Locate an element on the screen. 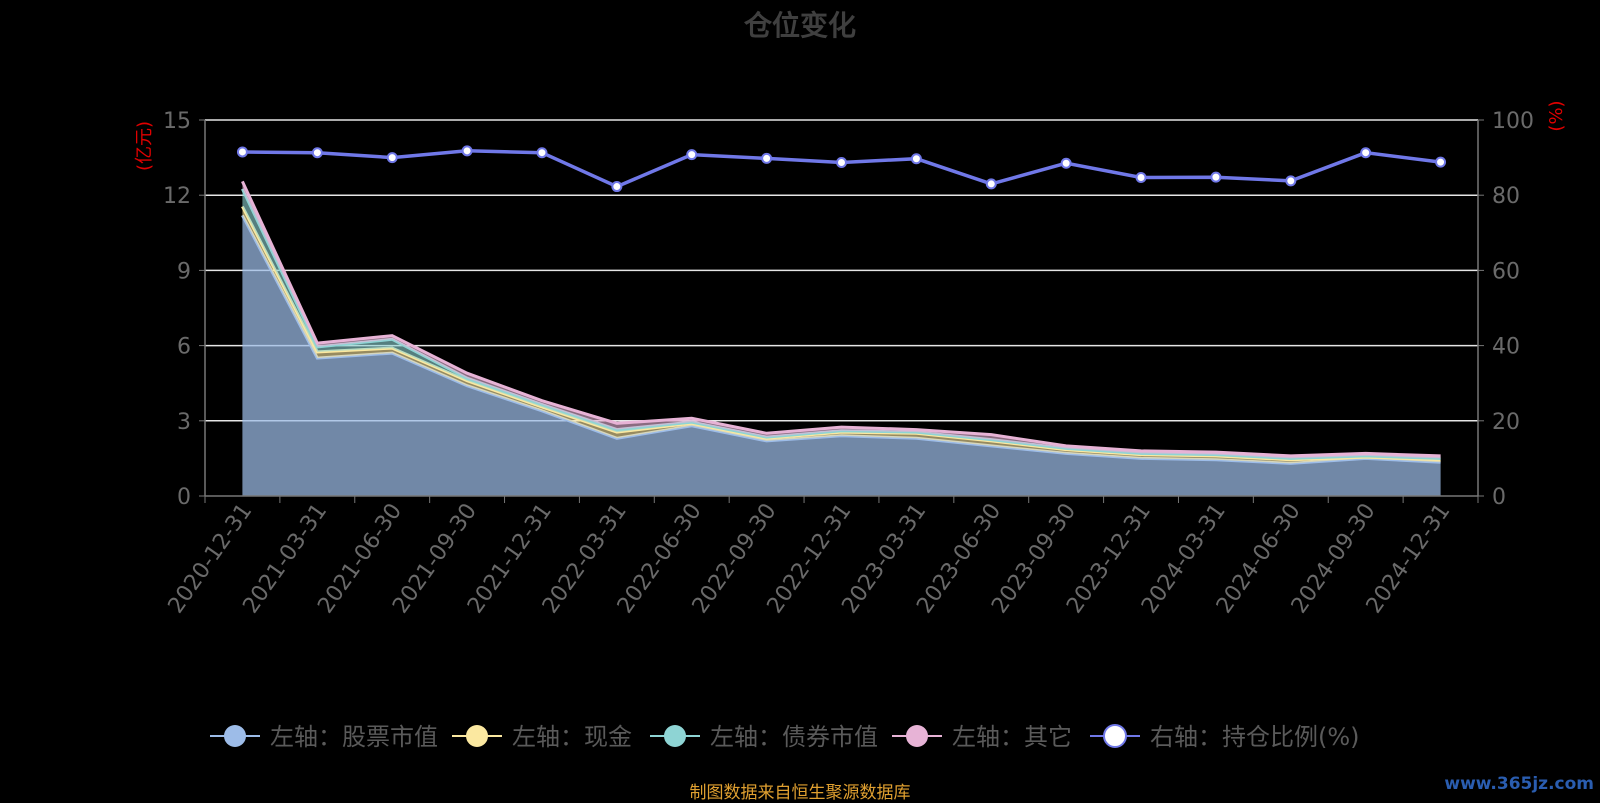  legend-item: 左轴：债券市值 is located at coordinates (764, 737).